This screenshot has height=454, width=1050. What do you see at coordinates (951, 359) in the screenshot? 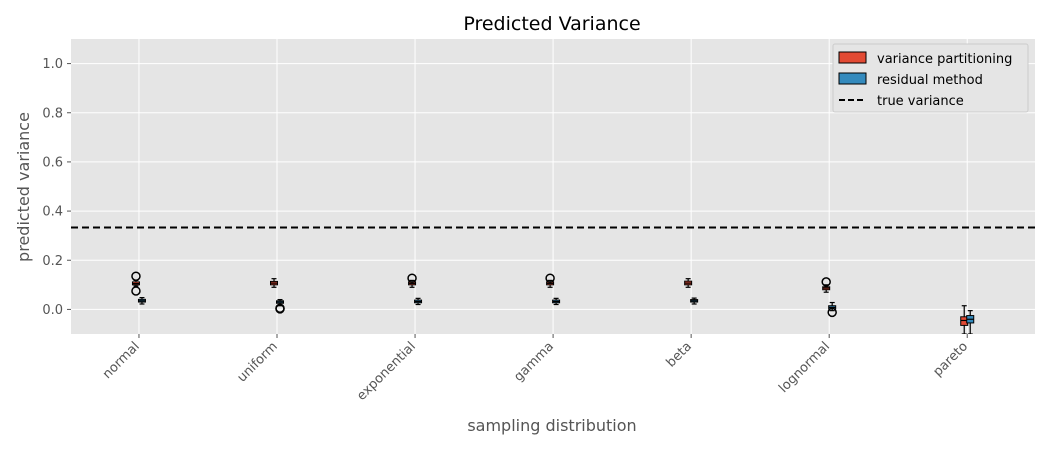
I see `x-tick-label-pareto: pareto` at bounding box center [951, 359].